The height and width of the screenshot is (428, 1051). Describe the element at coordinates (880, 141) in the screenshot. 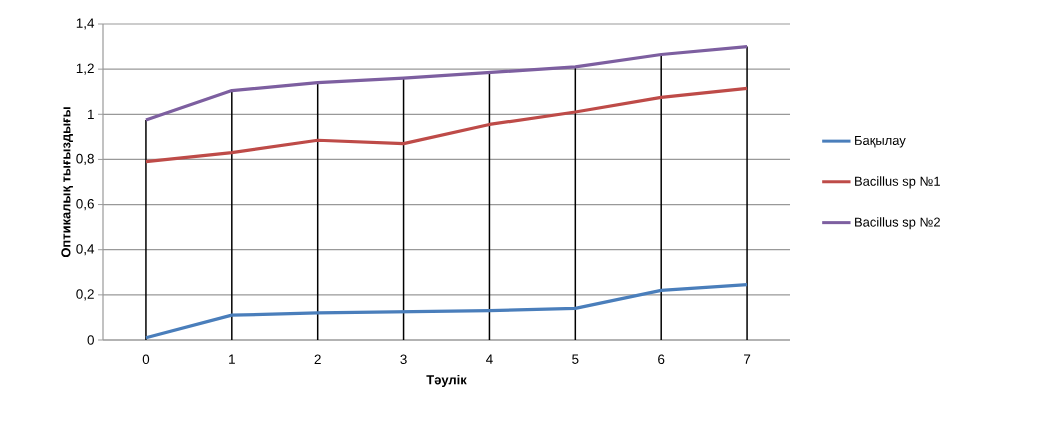

I see `legend-label: Бақылау` at that location.